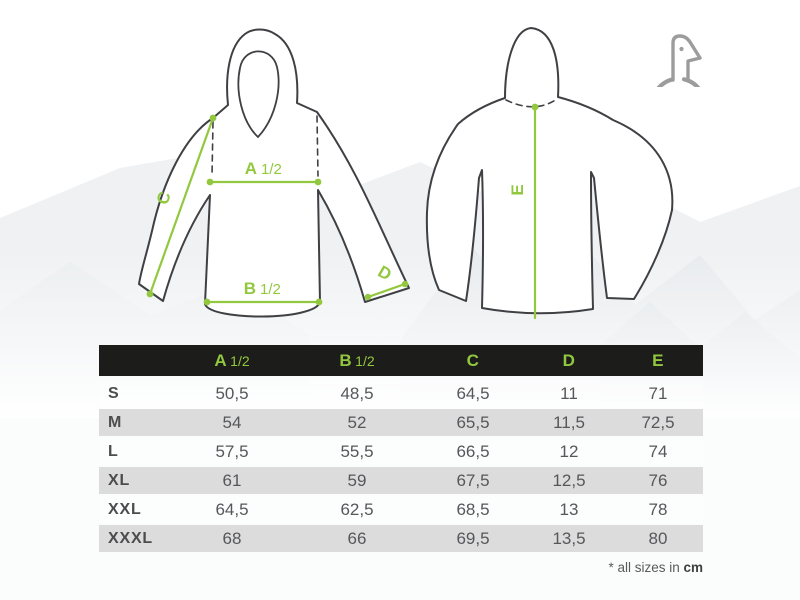 This screenshot has height=600, width=800. What do you see at coordinates (250, 288) in the screenshot?
I see `measure-b-label: B` at bounding box center [250, 288].